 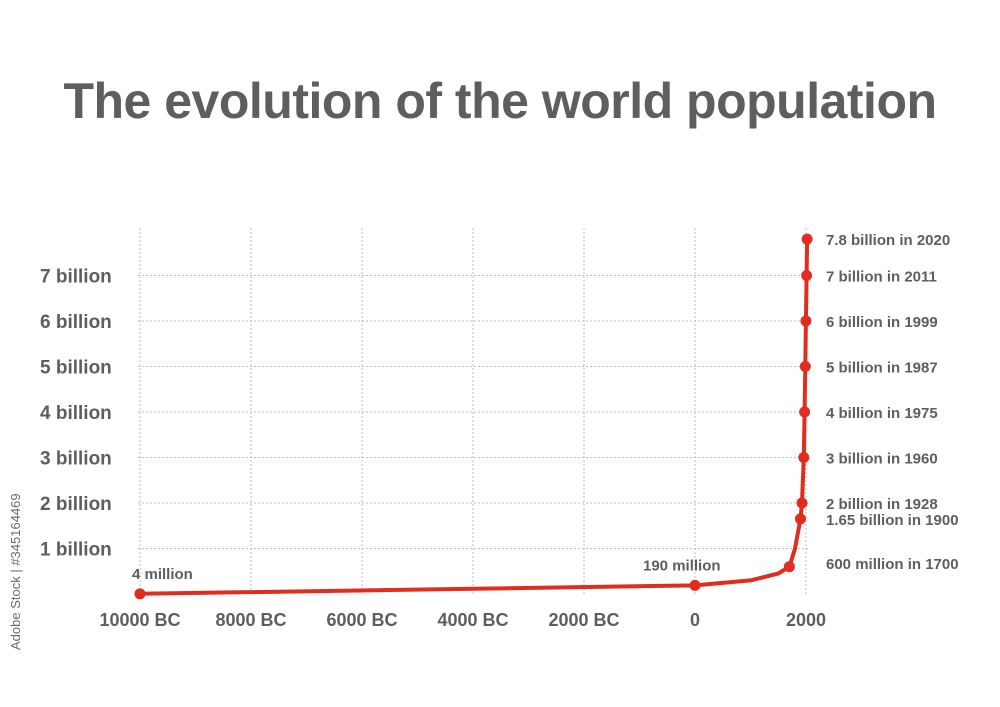 I want to click on x-tick-label: 2000 BC, so click(x=583, y=620).